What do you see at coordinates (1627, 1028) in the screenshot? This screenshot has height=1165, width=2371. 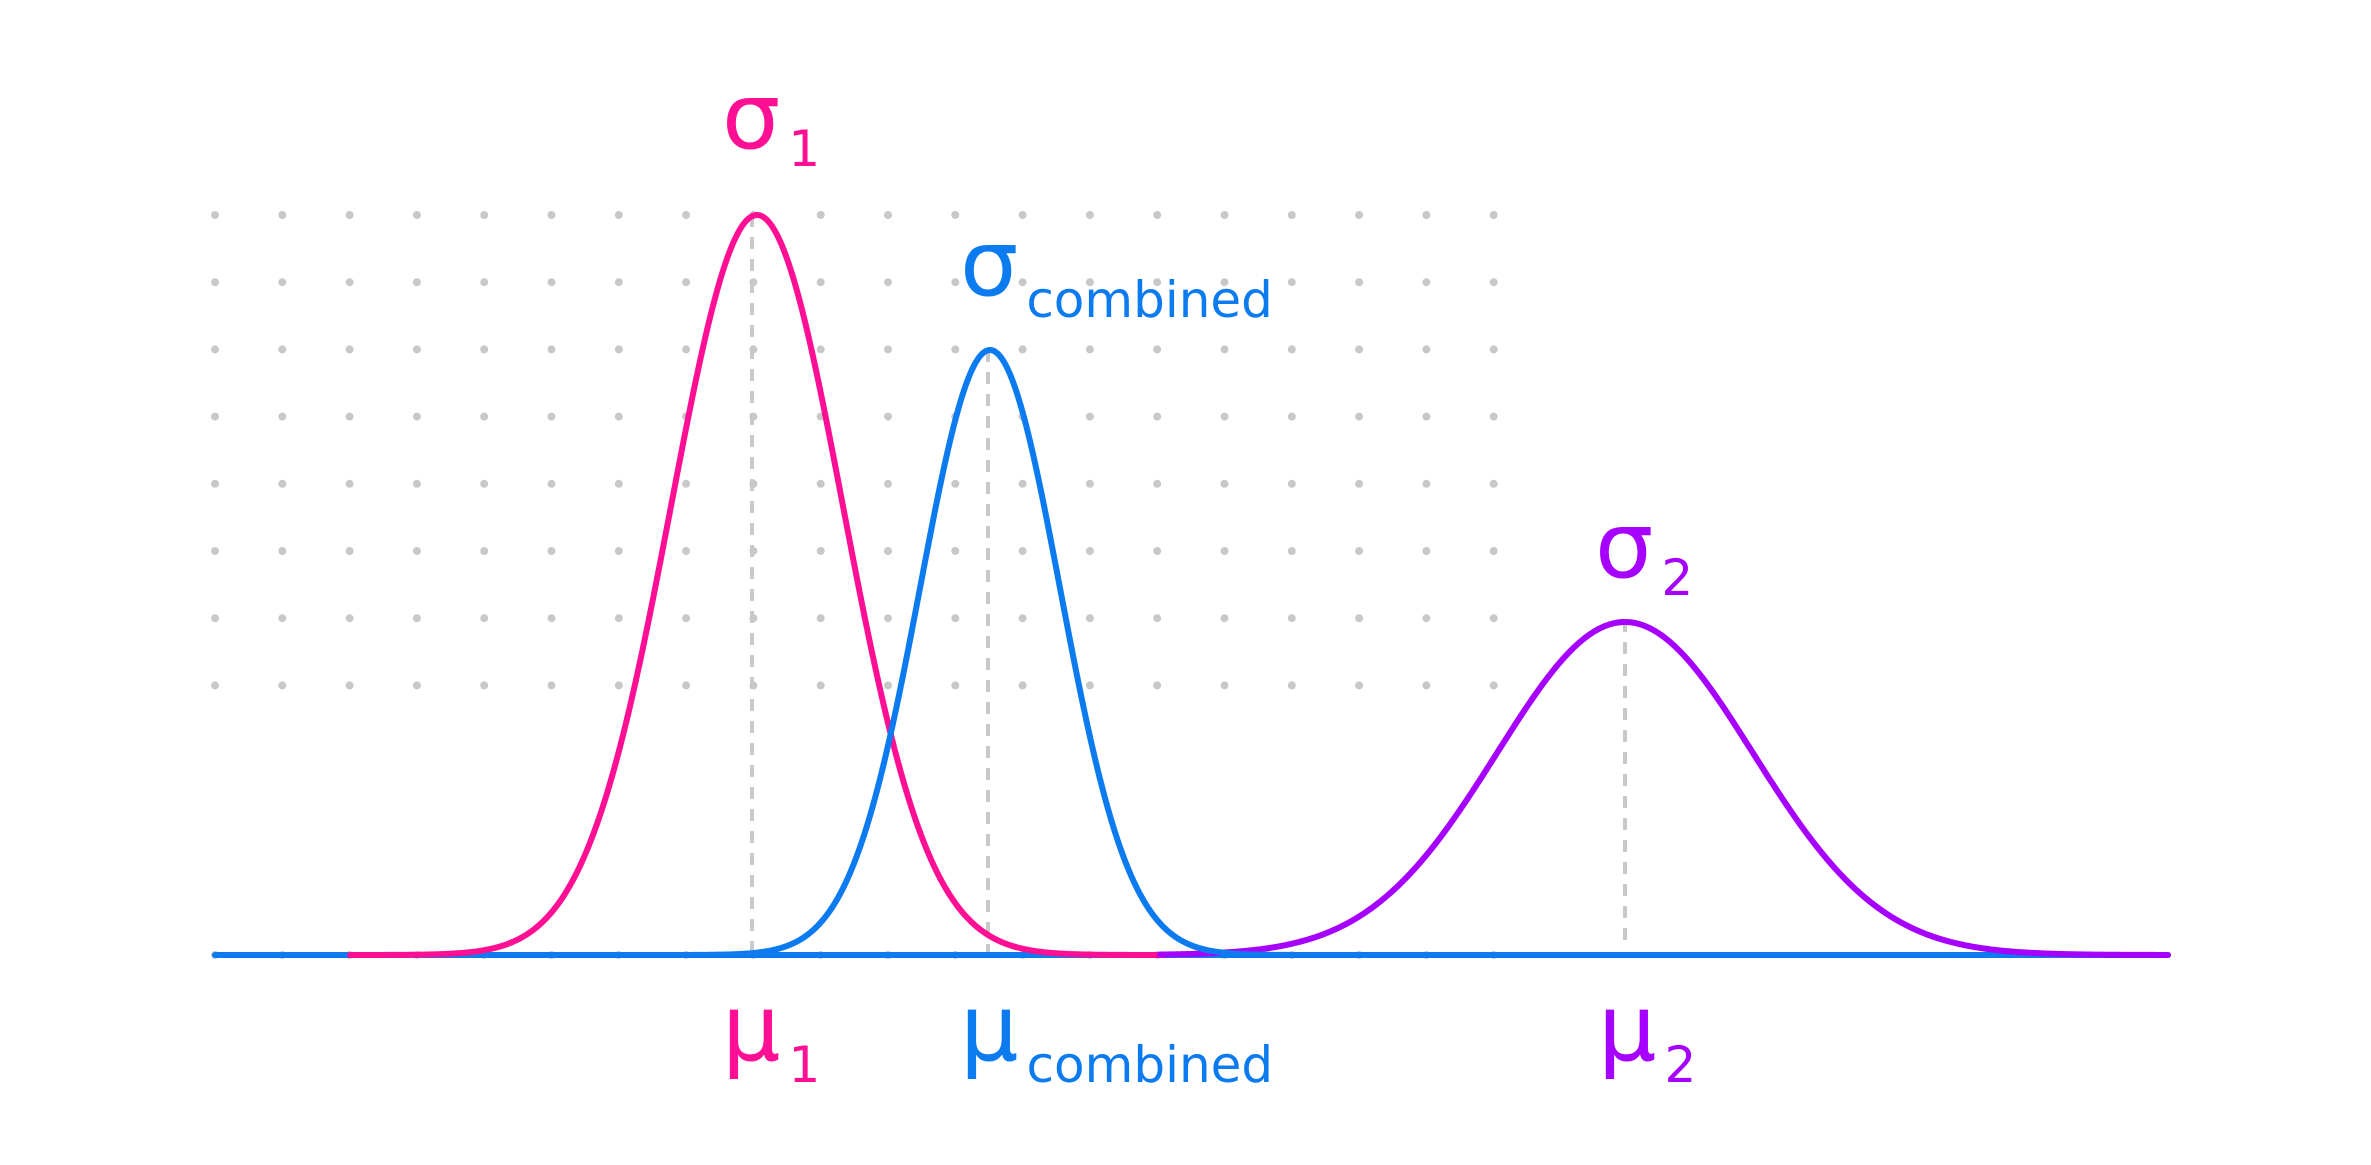 I see `label-mu2-main: μ` at bounding box center [1627, 1028].